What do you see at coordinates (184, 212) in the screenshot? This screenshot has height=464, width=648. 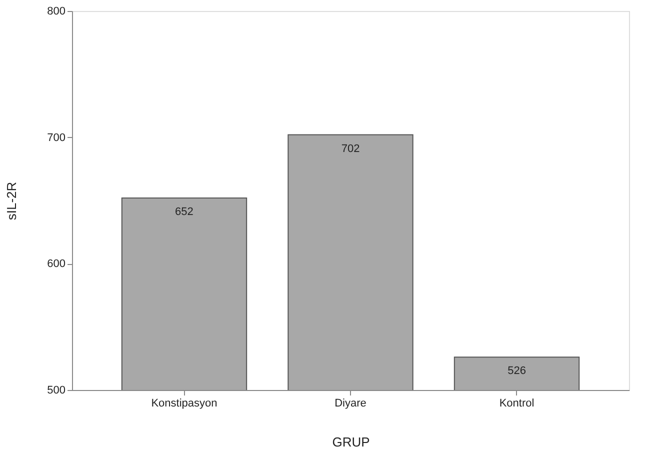 I see `data-label: 652` at bounding box center [184, 212].